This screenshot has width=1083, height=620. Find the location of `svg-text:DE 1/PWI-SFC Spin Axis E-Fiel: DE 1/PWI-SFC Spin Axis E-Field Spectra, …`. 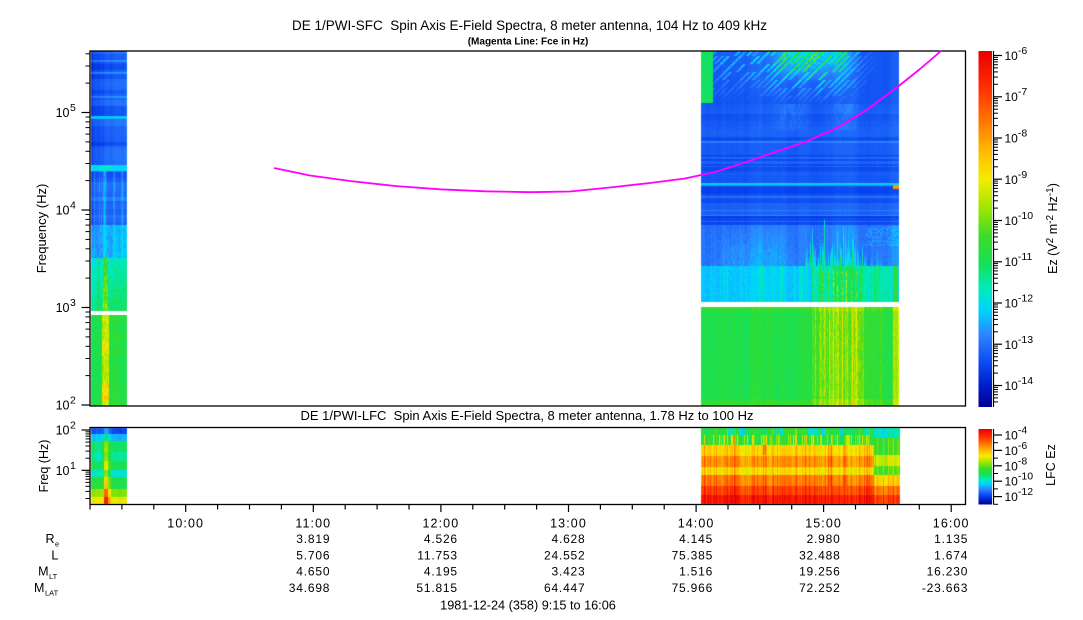

svg-text:DE 1/PWI-SFC Spin Axis E-Fiel: DE 1/PWI-SFC Spin Axis E-Field Spectra, … is located at coordinates (529, 25).